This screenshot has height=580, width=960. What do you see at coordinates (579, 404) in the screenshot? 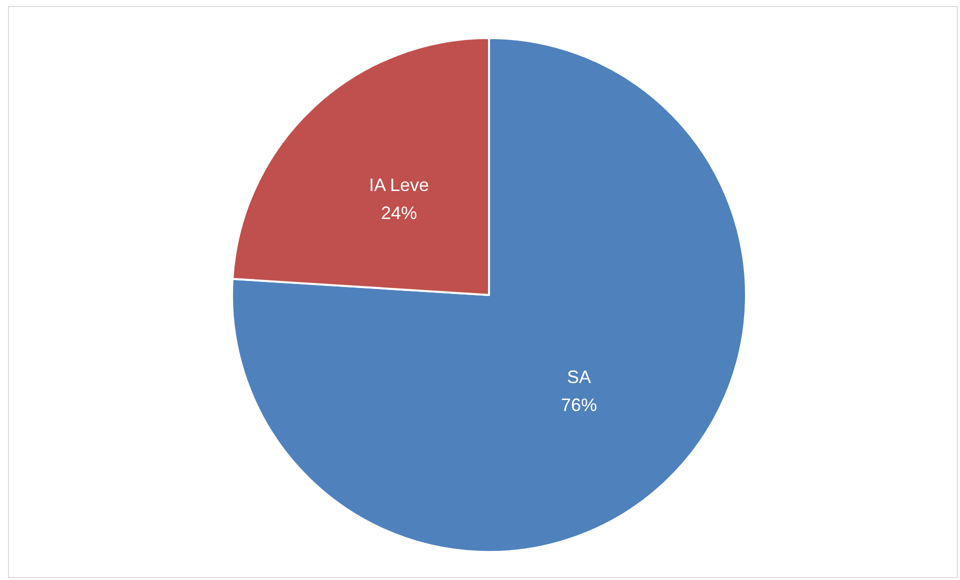
I see `data-label: 76%` at bounding box center [579, 404].